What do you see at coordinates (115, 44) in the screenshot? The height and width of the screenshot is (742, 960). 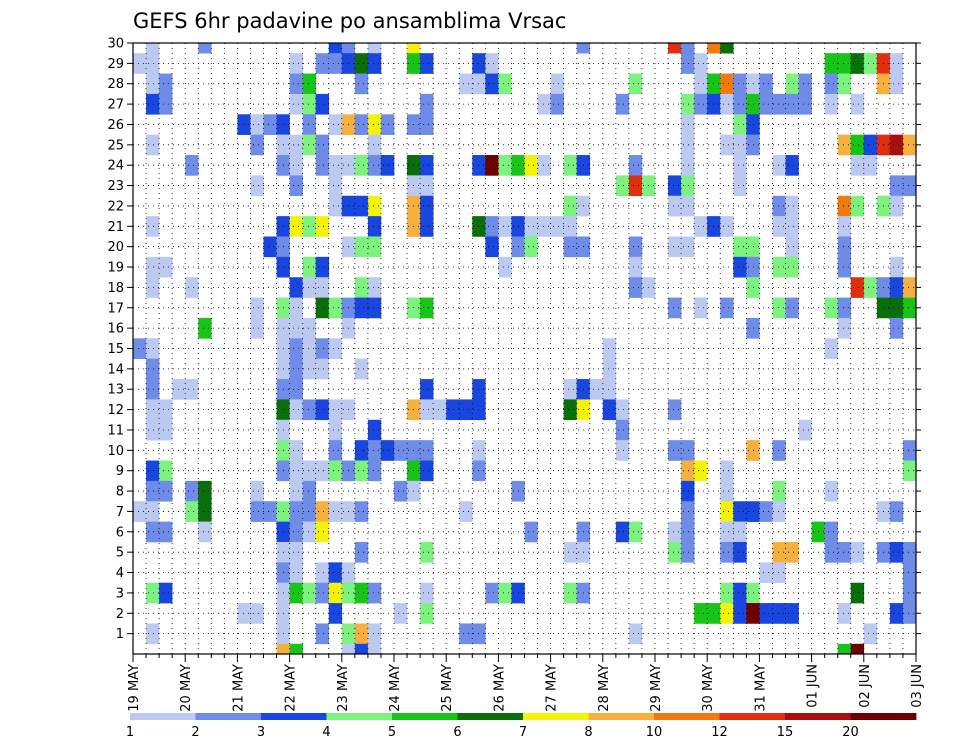 I see `y-tick-label: 30` at bounding box center [115, 44].